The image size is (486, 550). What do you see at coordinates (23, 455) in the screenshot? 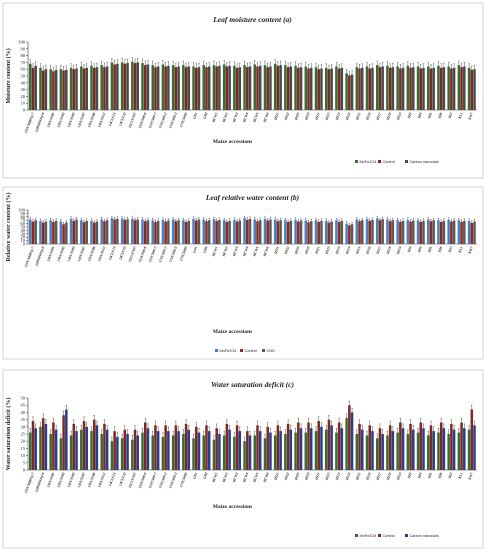
I see `y-tick-label: 10` at bounding box center [23, 455].